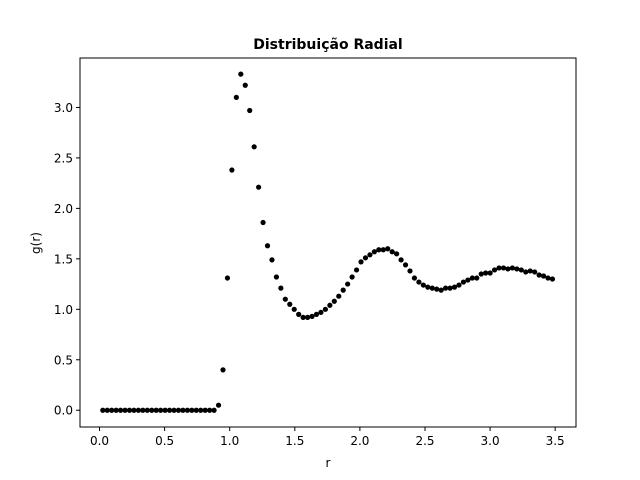 This screenshot has height=480, width=640. I want to click on x-tick-label: 3.0, so click(490, 441).